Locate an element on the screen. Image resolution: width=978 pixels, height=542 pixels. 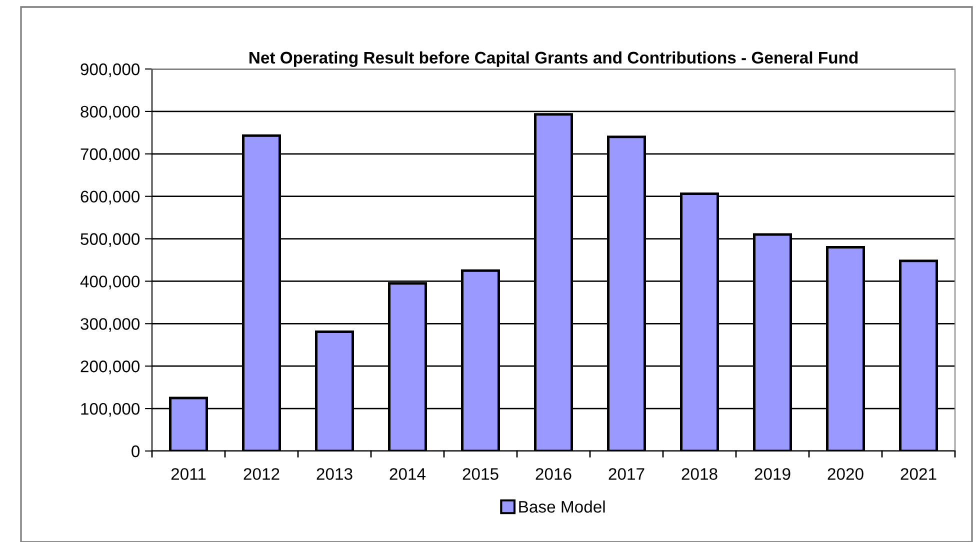
legend-label: Base Model is located at coordinates (562, 506).